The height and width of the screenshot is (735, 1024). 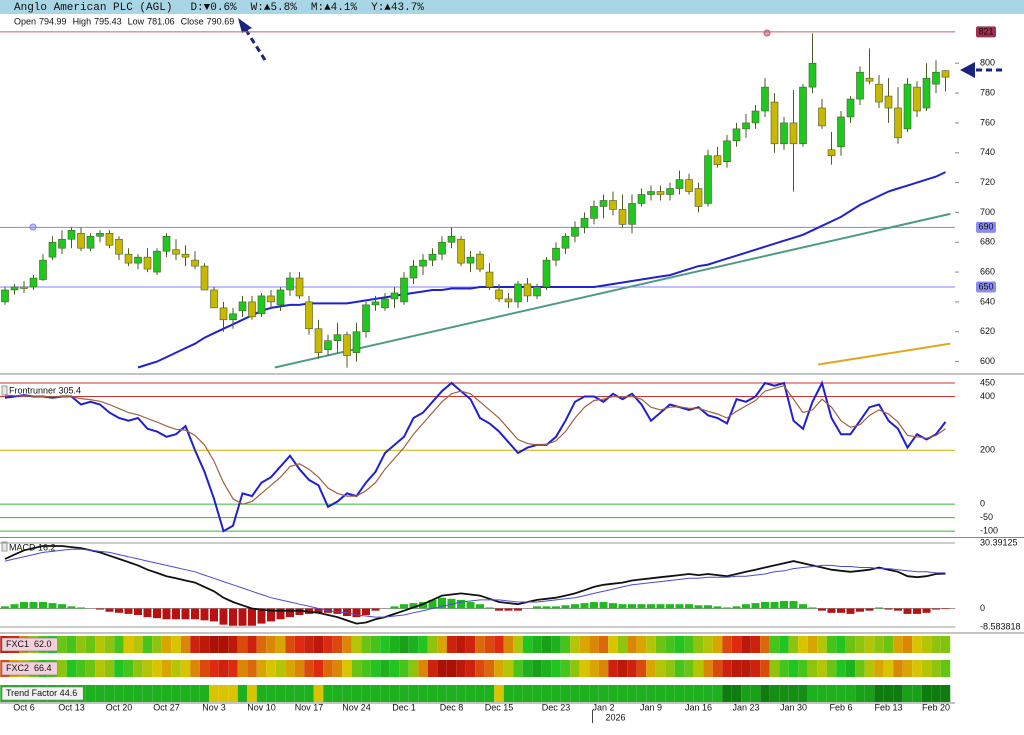 I want to click on panel-icon, so click(x=4, y=546).